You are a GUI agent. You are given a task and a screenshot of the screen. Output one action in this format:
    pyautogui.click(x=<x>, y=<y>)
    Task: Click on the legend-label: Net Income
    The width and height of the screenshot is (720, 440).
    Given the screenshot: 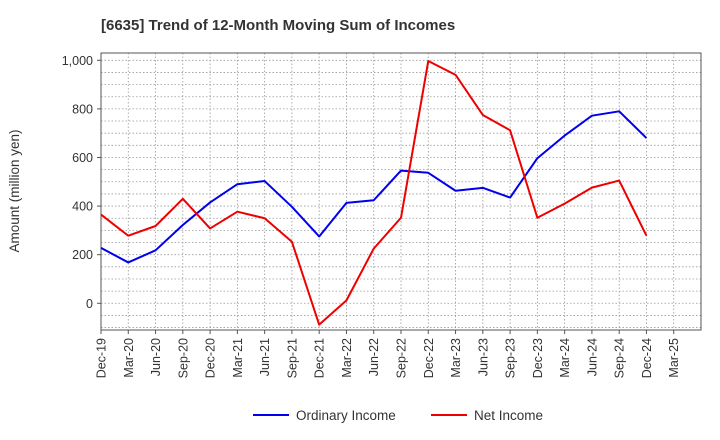 What is the action you would take?
    pyautogui.click(x=508, y=415)
    